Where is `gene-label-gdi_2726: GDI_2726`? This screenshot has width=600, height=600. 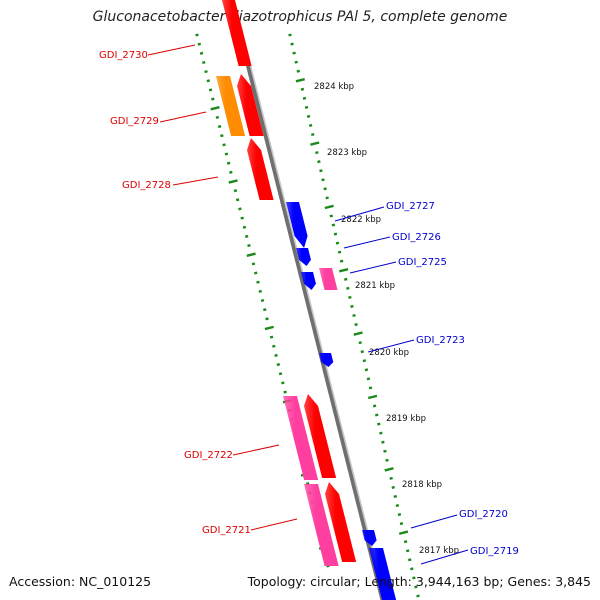
gene-label-gdi_2726: GDI_2726 is located at coordinates (416, 237).